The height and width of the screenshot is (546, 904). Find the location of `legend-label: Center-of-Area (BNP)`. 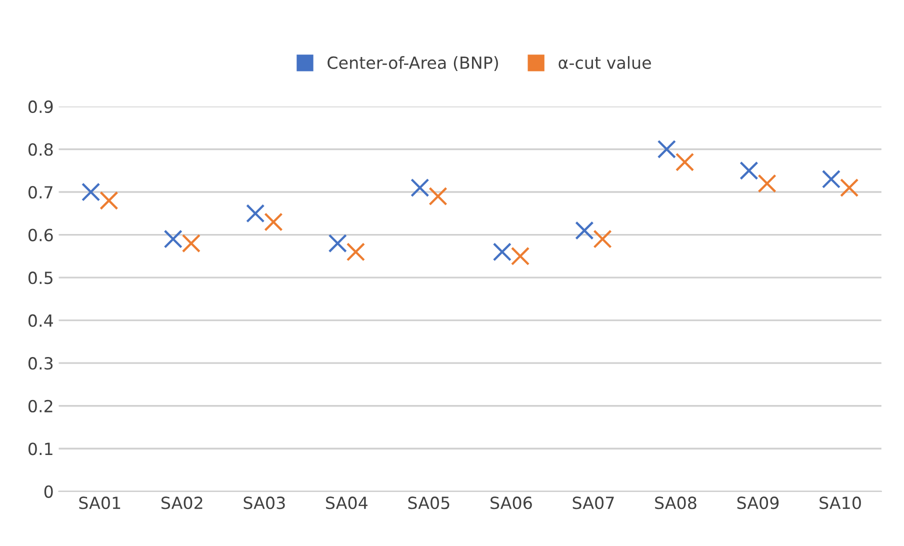

legend-label: Center-of-Area (BNP) is located at coordinates (413, 63).